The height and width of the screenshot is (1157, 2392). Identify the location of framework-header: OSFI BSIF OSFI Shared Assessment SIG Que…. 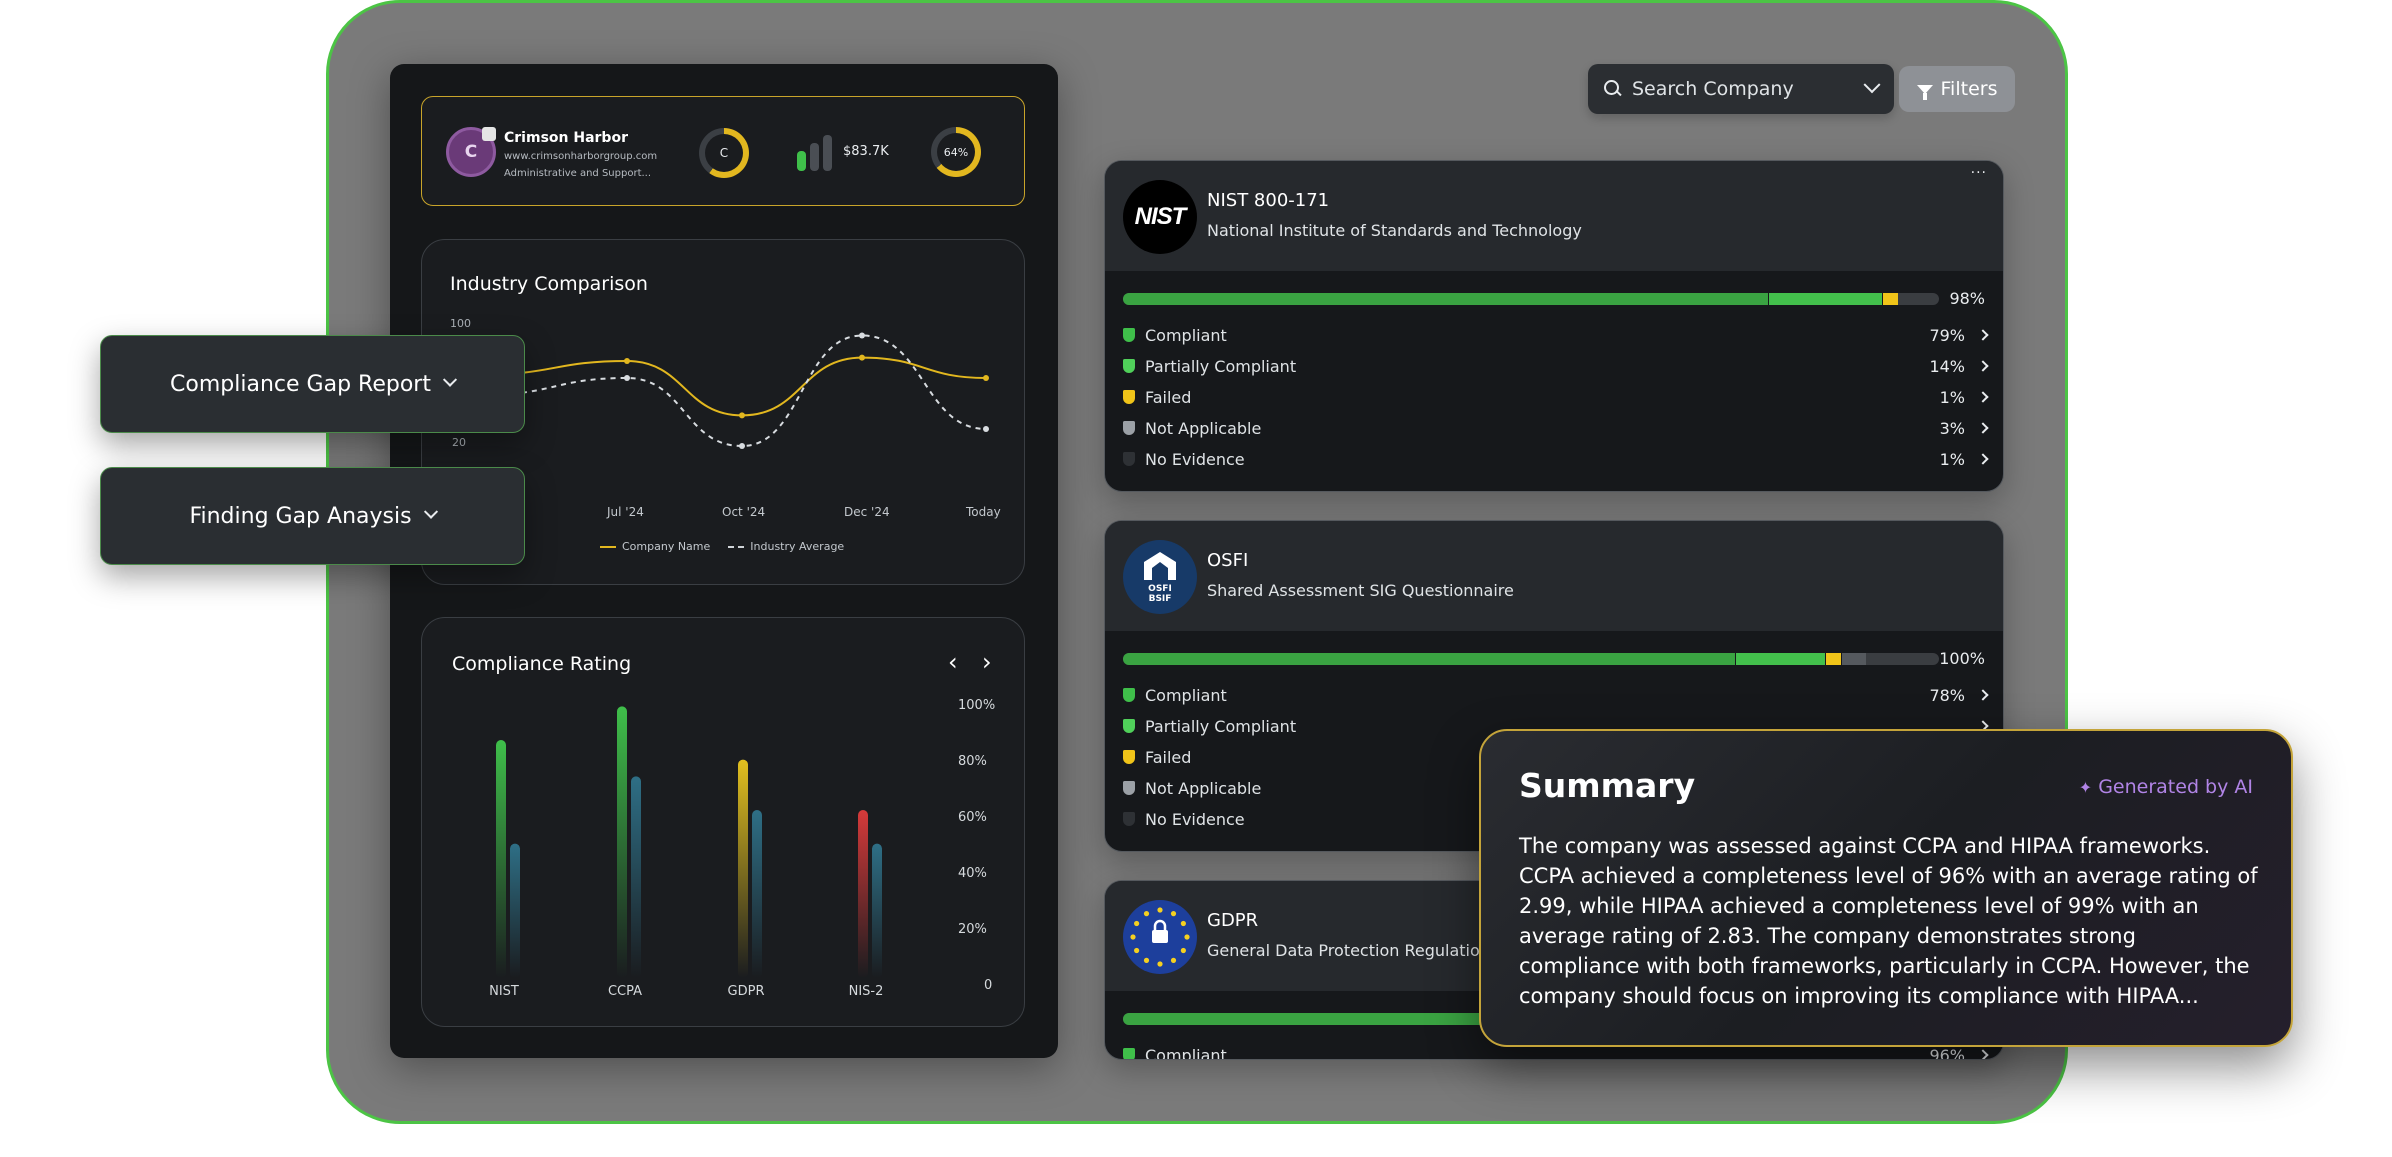
(1554, 576).